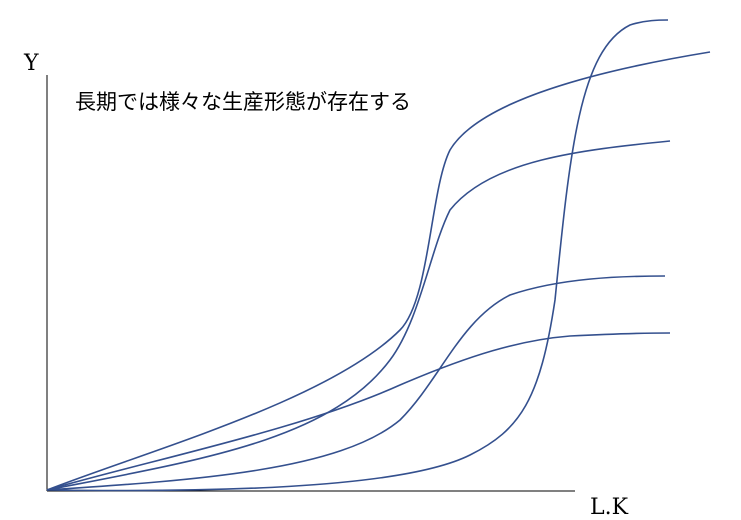  I want to click on annotation: 長期では様々な生産形態が存在する, so click(243, 102).